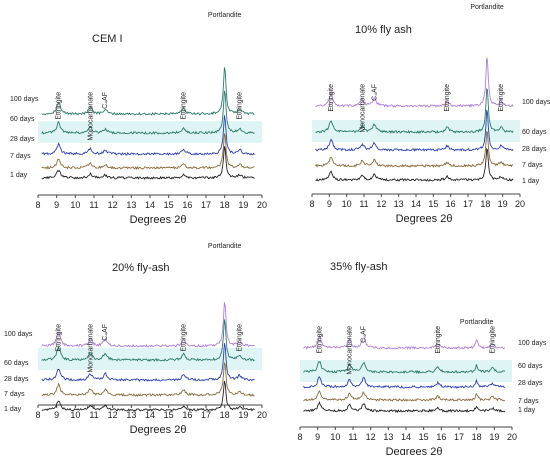 The height and width of the screenshot is (460, 550). What do you see at coordinates (358, 267) in the screenshot?
I see `chart-title: 35% fly-ash` at bounding box center [358, 267].